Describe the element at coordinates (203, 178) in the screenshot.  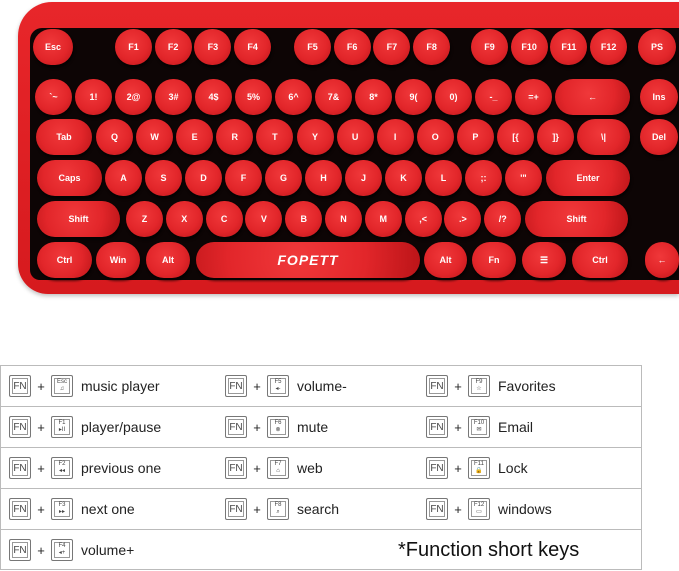
I see `key-d: D` at that location.